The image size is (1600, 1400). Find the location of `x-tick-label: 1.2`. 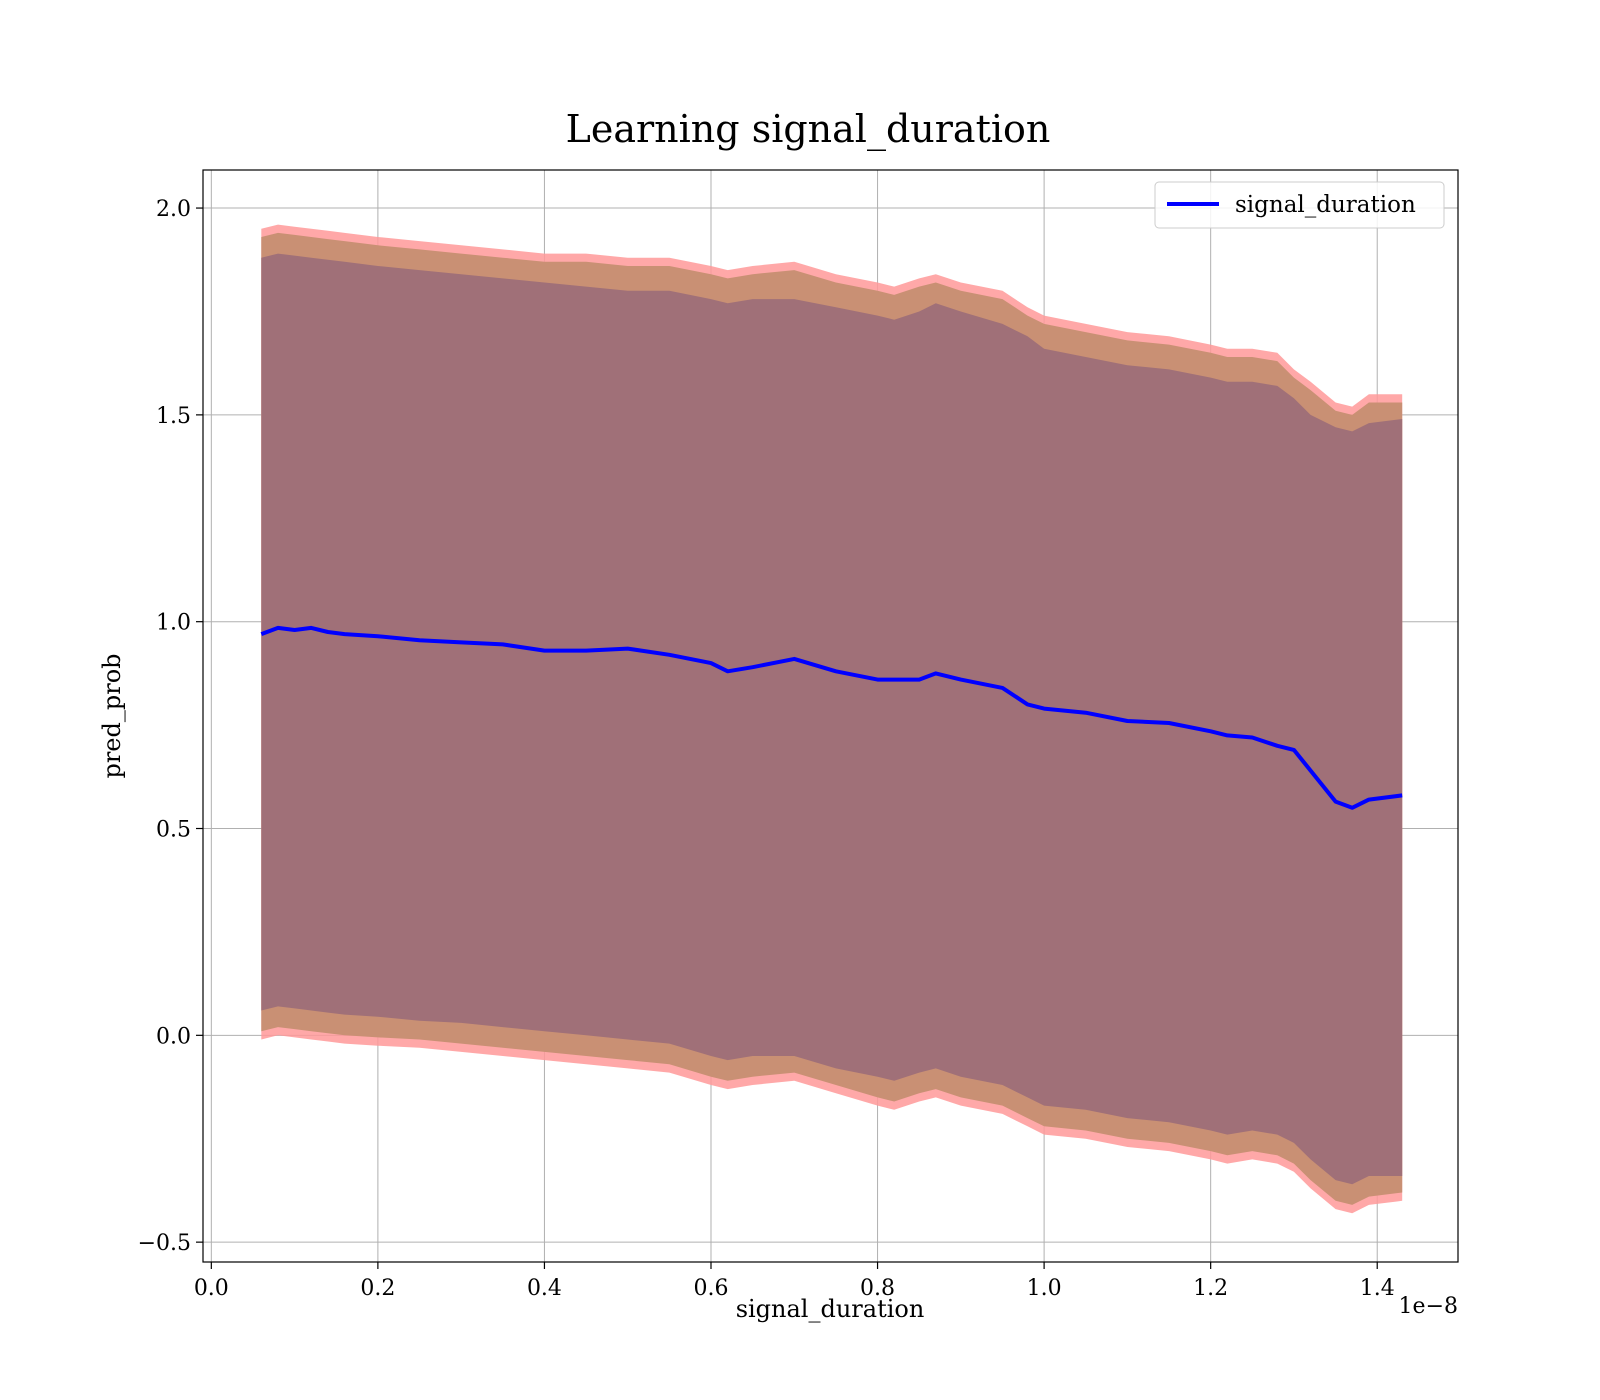

x-tick-label: 1.2 is located at coordinates (1210, 1288).